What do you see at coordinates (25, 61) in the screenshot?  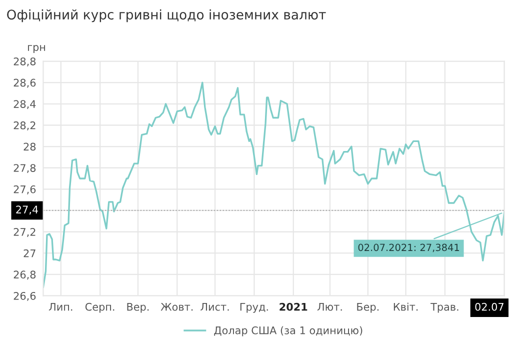 I see `y-tick-label: 28,8` at bounding box center [25, 61].